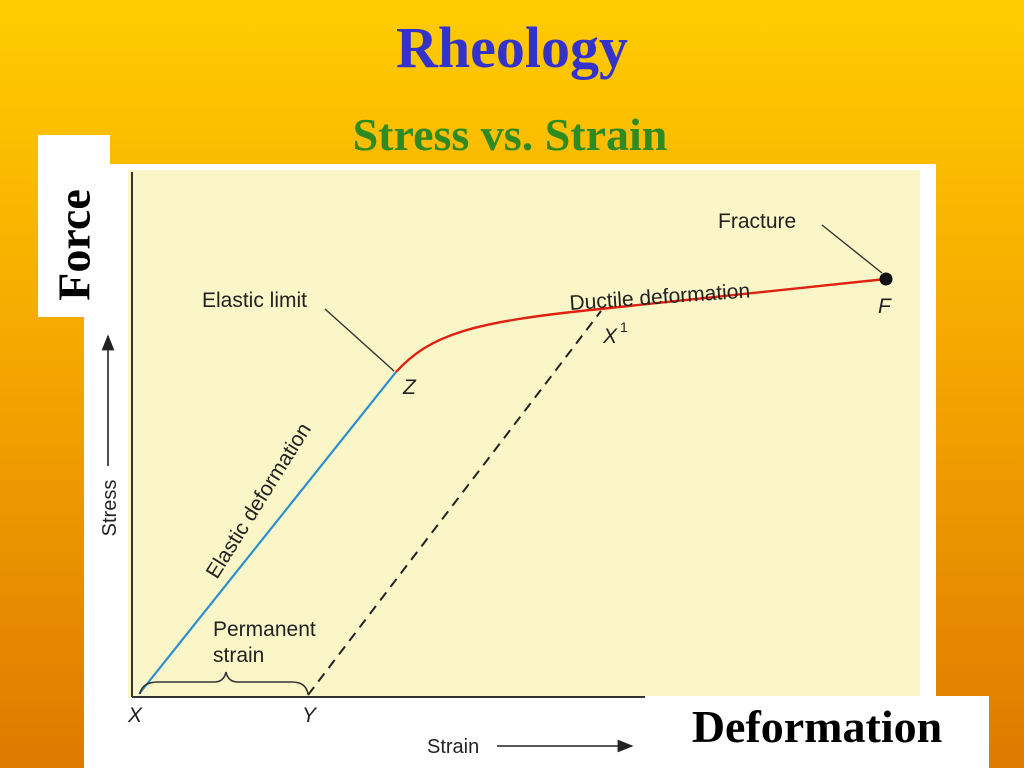 This screenshot has height=768, width=1024. Describe the element at coordinates (641, 325) in the screenshot. I see `ductile-deformation-curve` at that location.